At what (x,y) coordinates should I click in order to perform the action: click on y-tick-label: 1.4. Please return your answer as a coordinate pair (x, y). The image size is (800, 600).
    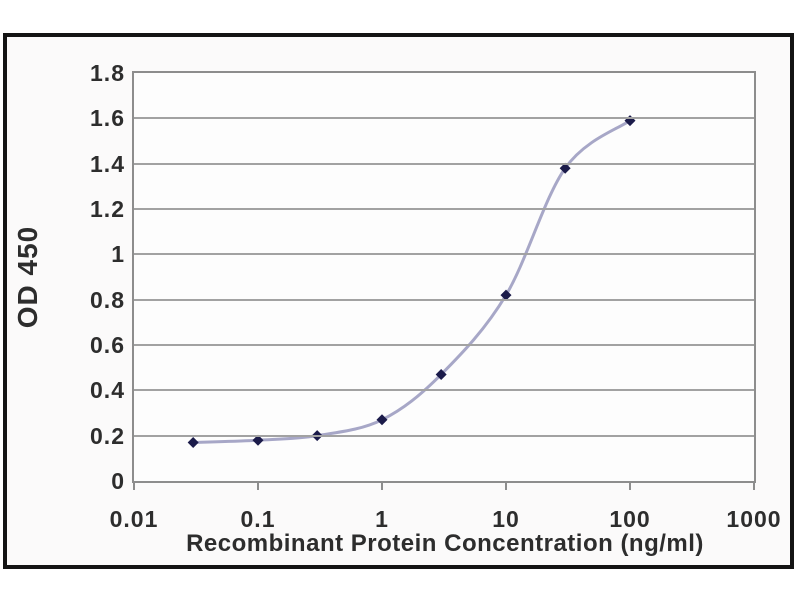
    Looking at the image, I should click on (107, 163).